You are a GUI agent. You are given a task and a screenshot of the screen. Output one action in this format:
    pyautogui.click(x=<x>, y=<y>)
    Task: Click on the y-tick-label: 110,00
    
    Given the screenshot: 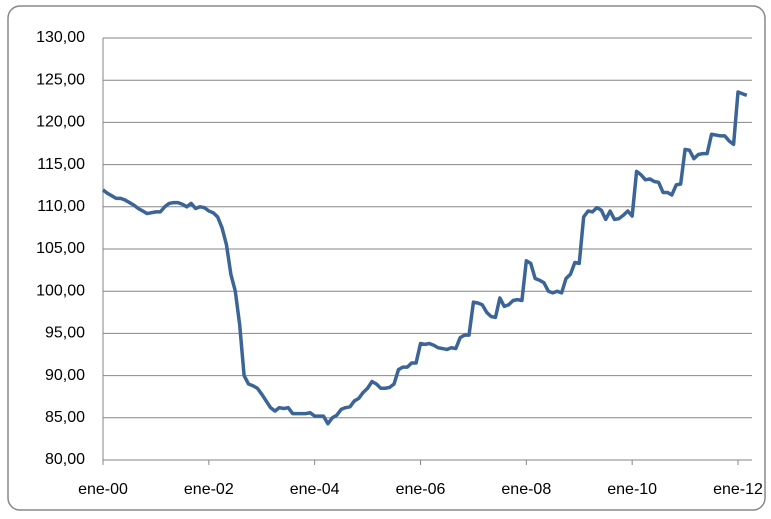 What is the action you would take?
    pyautogui.click(x=61, y=206)
    